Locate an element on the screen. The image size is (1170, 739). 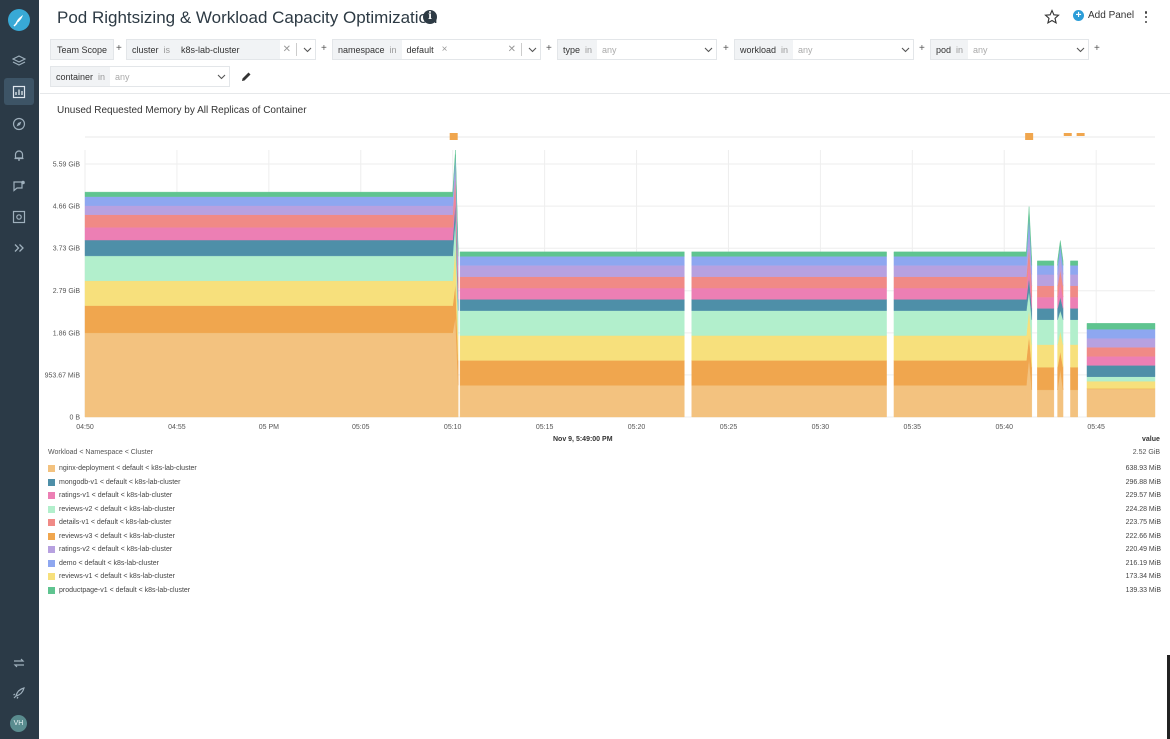
area-ratings-v2 is located at coordinates (960, 271).